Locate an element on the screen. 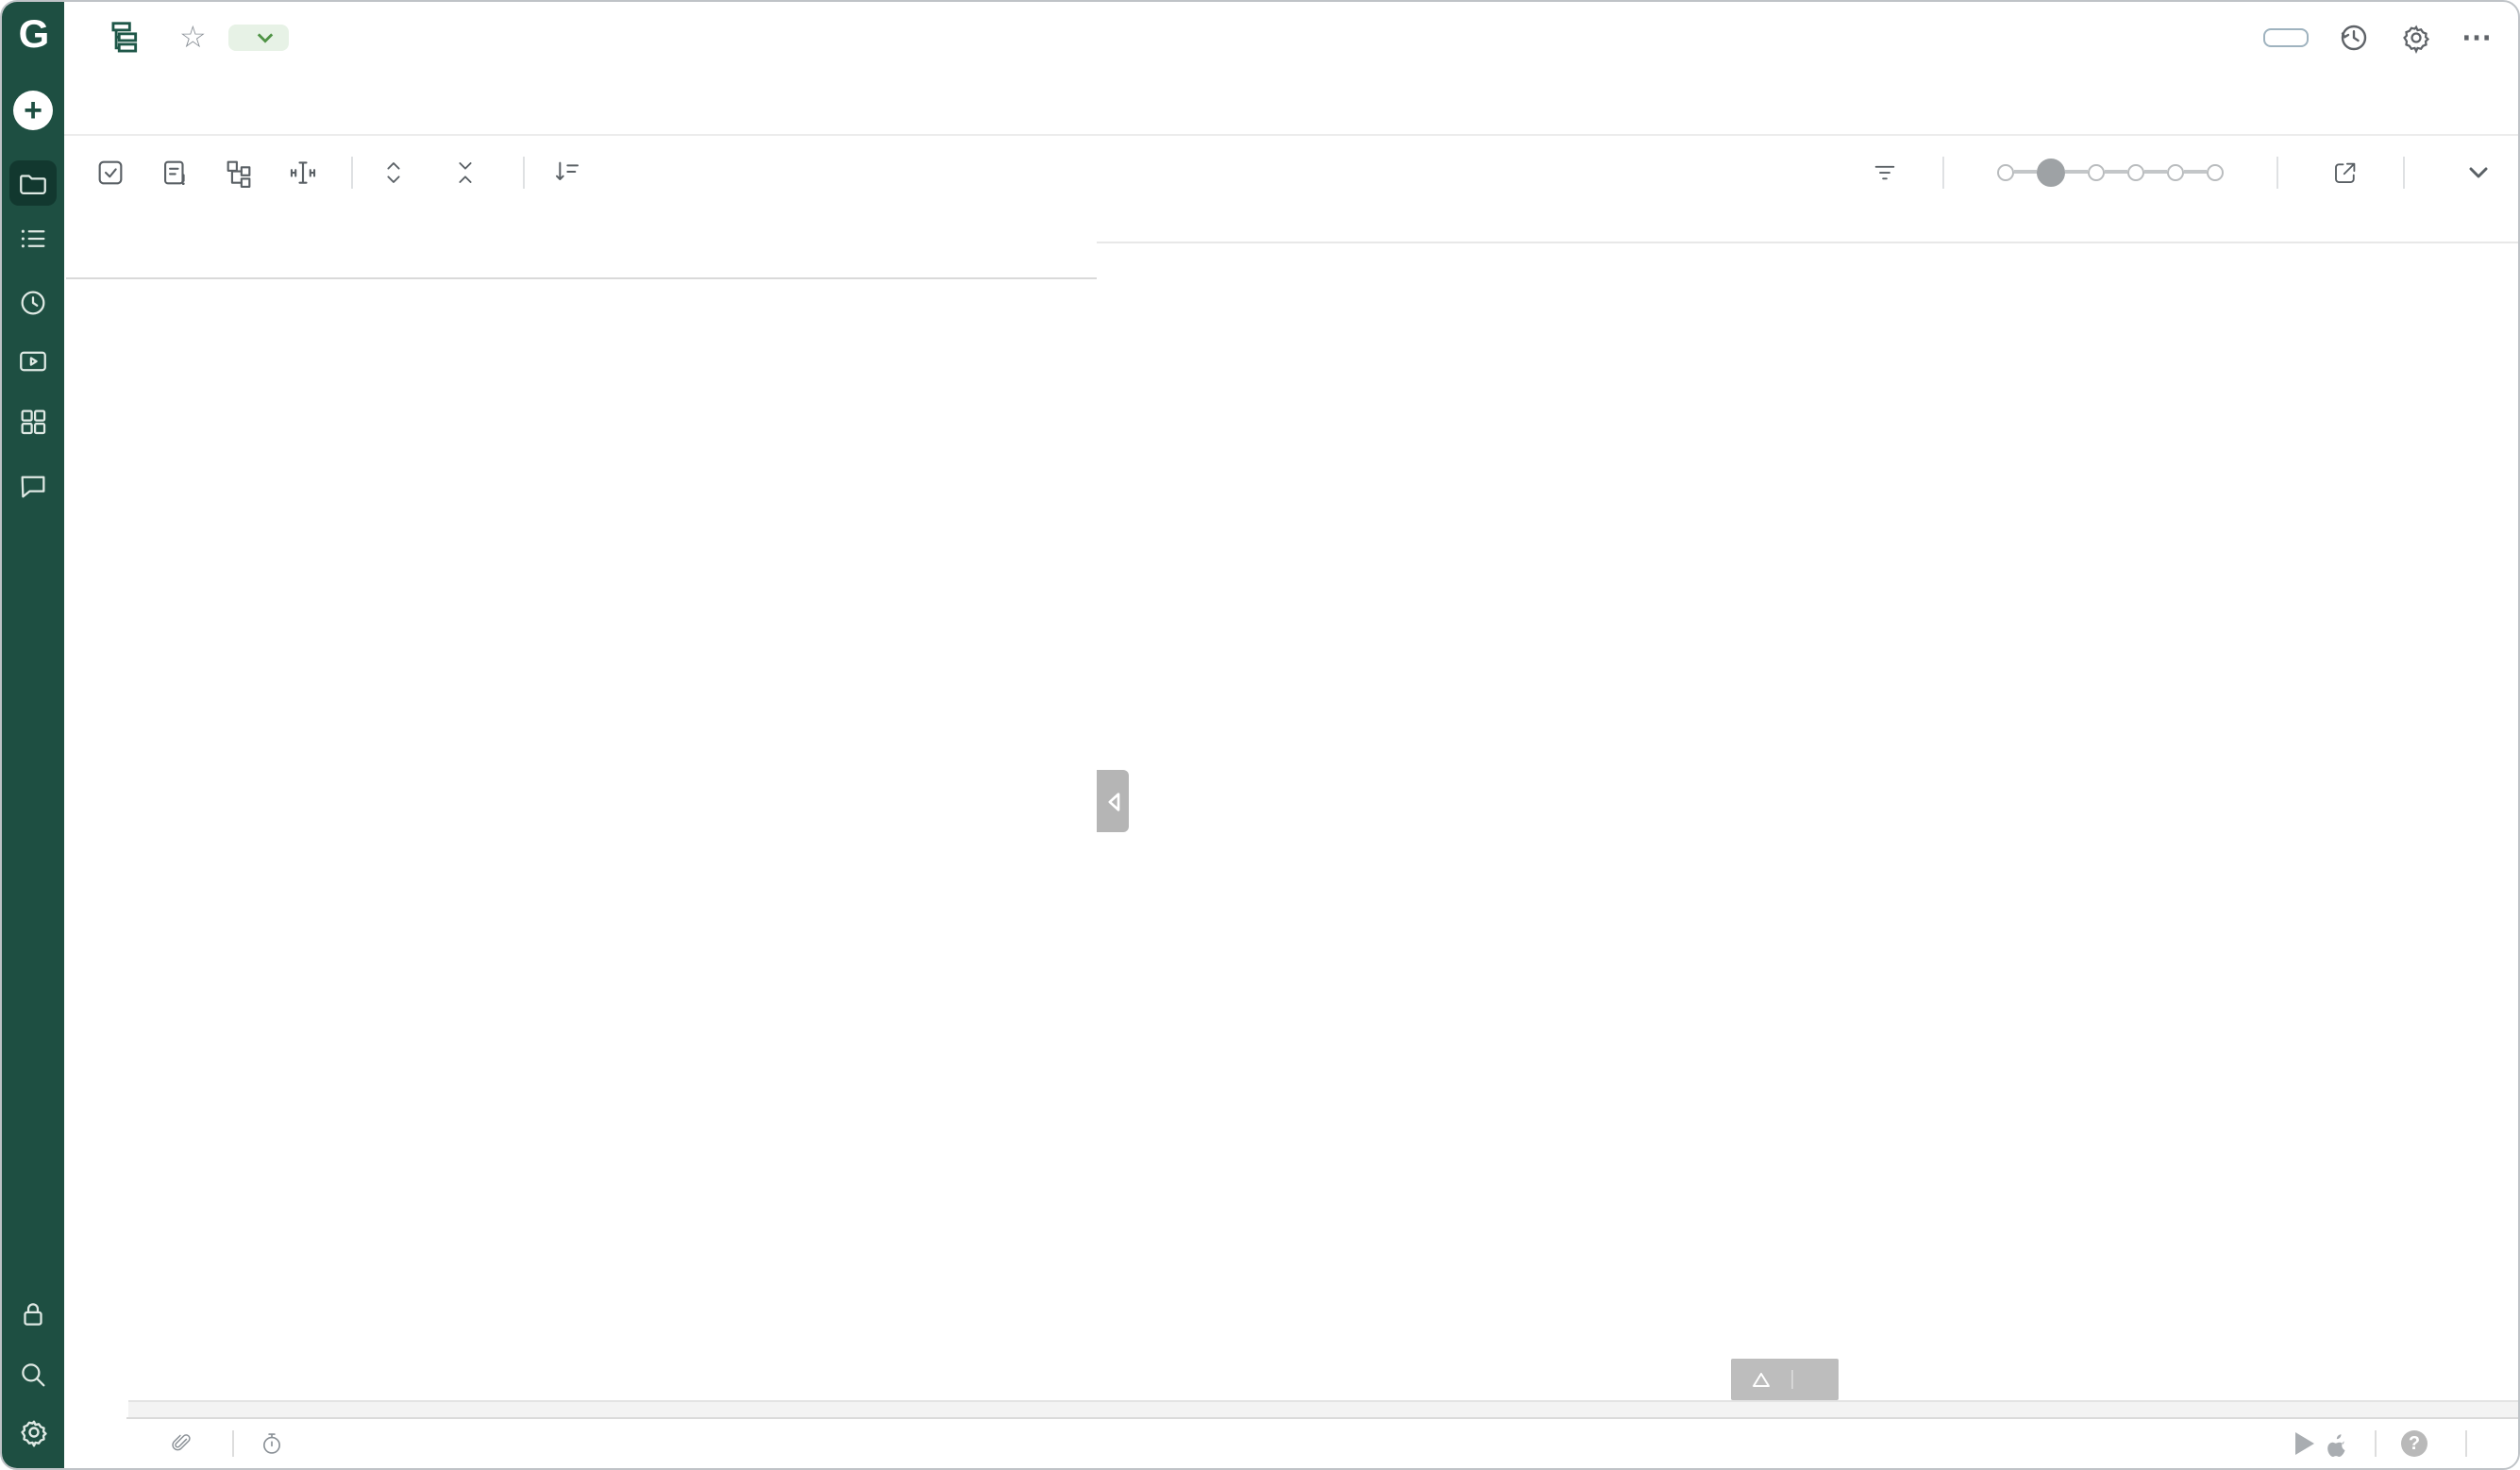  trial-lock-button is located at coordinates (33, 1313).